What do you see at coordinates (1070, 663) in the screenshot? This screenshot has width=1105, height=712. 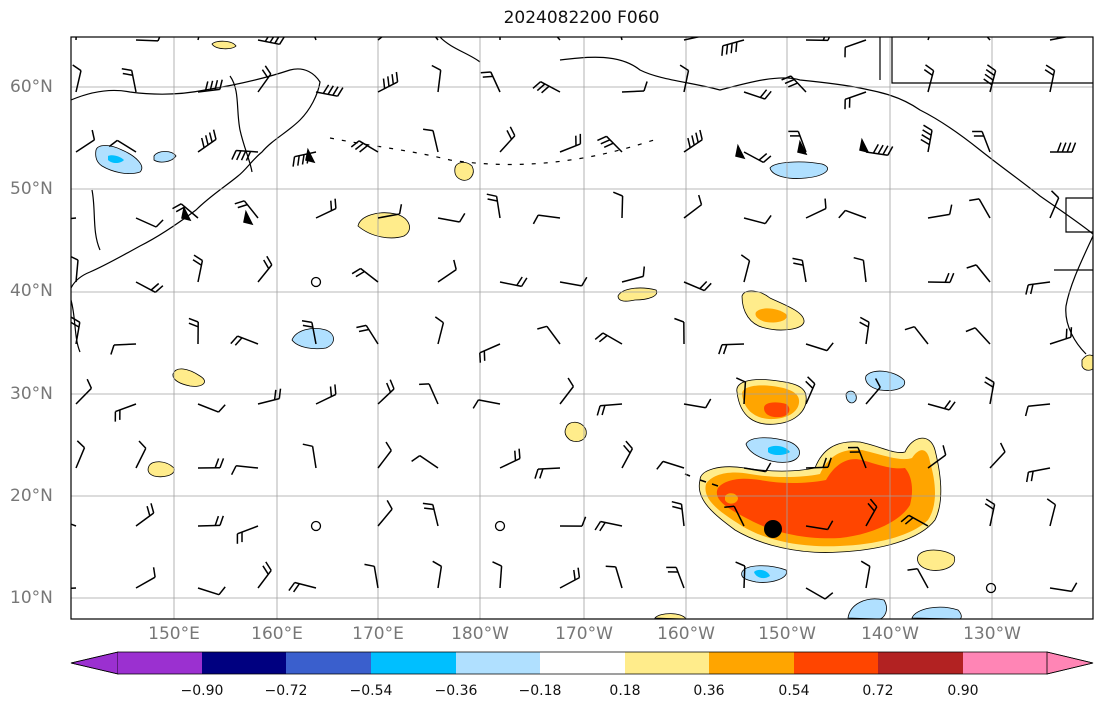 I see `colorbar-extend-high` at bounding box center [1070, 663].